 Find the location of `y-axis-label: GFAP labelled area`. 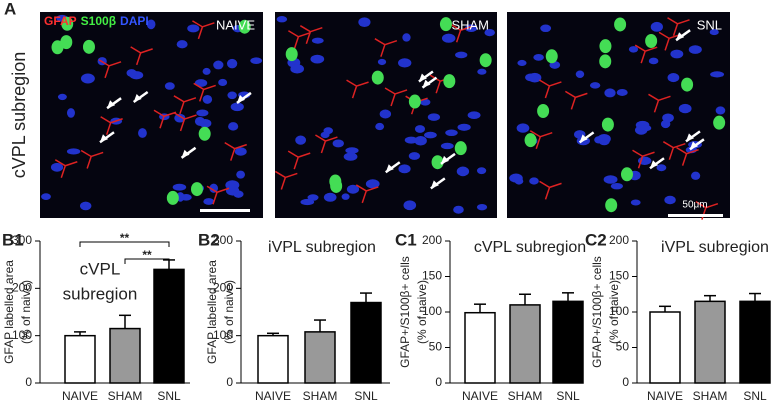

y-axis-label: GFAP labelled area is located at coordinates (9, 312).